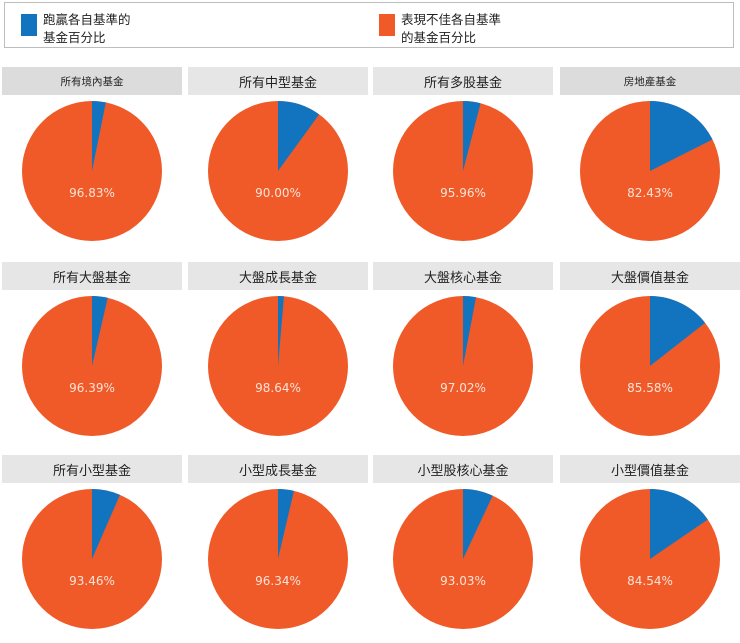 Image resolution: width=740 pixels, height=643 pixels. What do you see at coordinates (463, 581) in the screenshot?
I see `pie-value-label: 93.03%` at bounding box center [463, 581].